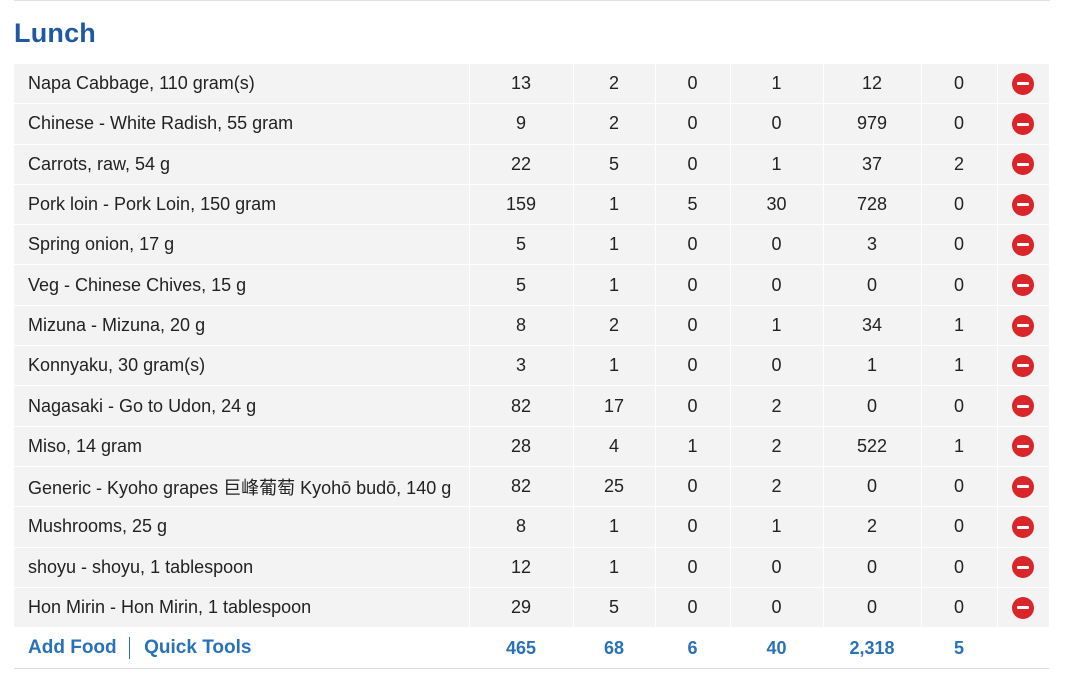 The height and width of the screenshot is (689, 1080). I want to click on food-entry-row: Miso, 14 gram 28 4 1 2 522 1, so click(531, 446).